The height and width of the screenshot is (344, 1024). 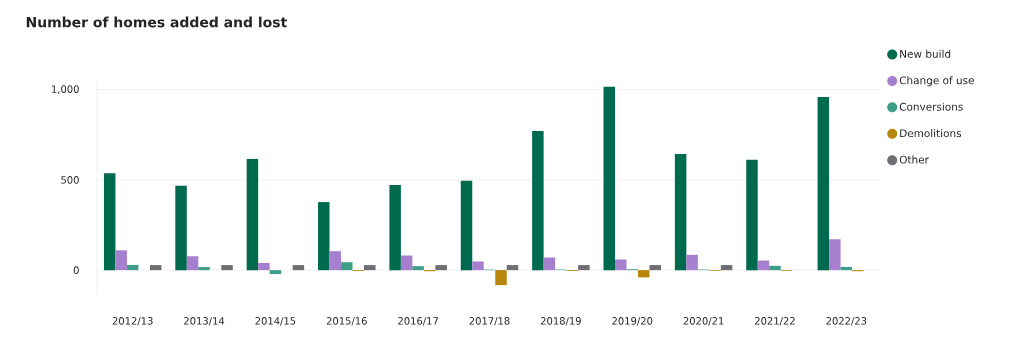 I want to click on x-tick-label: 2014/15, so click(x=275, y=321).